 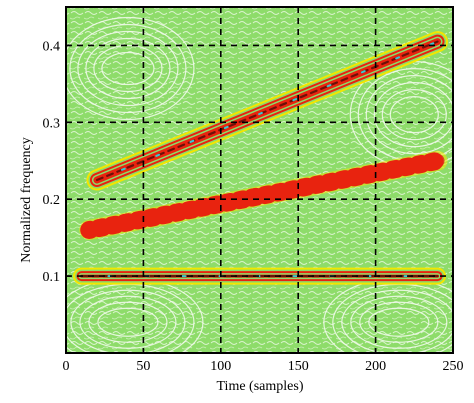 I want to click on y-axis-label: Normalized frequency, so click(x=26, y=200).